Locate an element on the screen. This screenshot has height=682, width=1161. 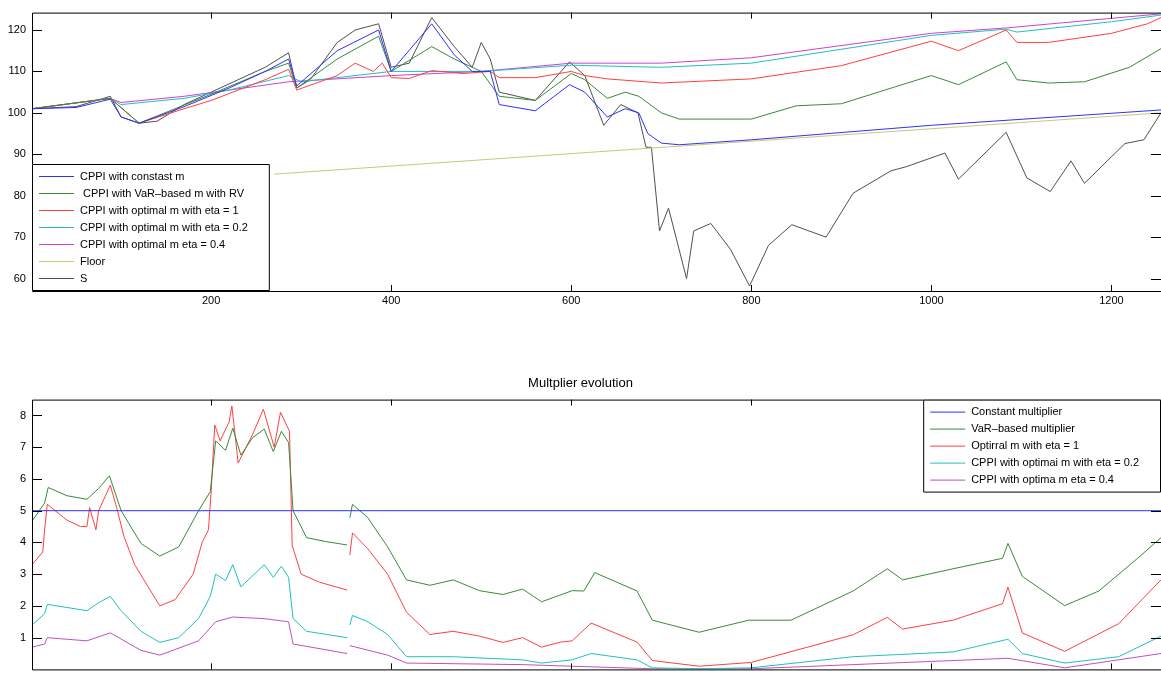
y-tick-label: 1 is located at coordinates (22, 636).